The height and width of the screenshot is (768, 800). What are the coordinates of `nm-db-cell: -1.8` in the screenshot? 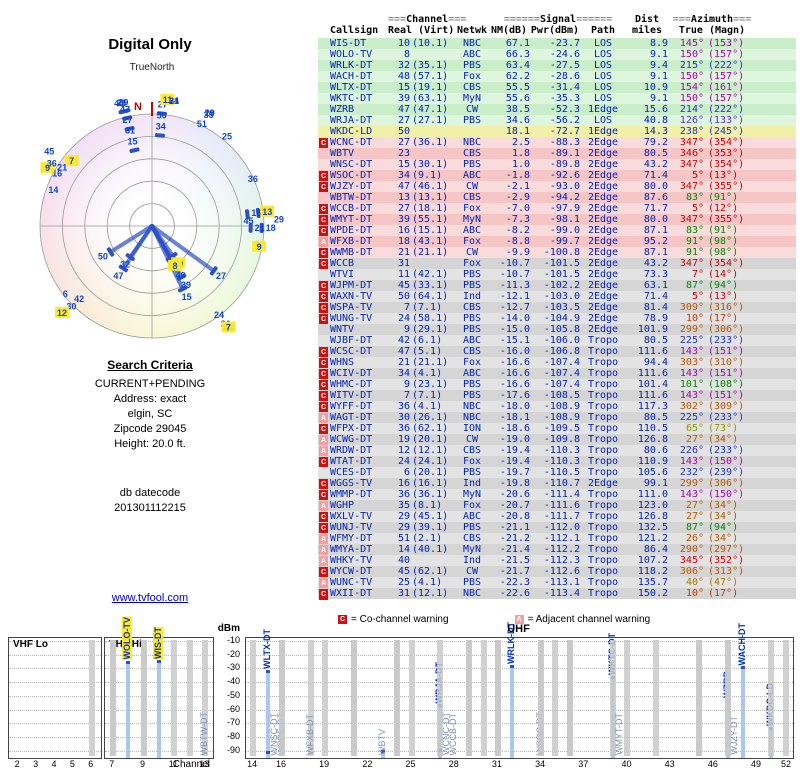 It's located at (517, 175).